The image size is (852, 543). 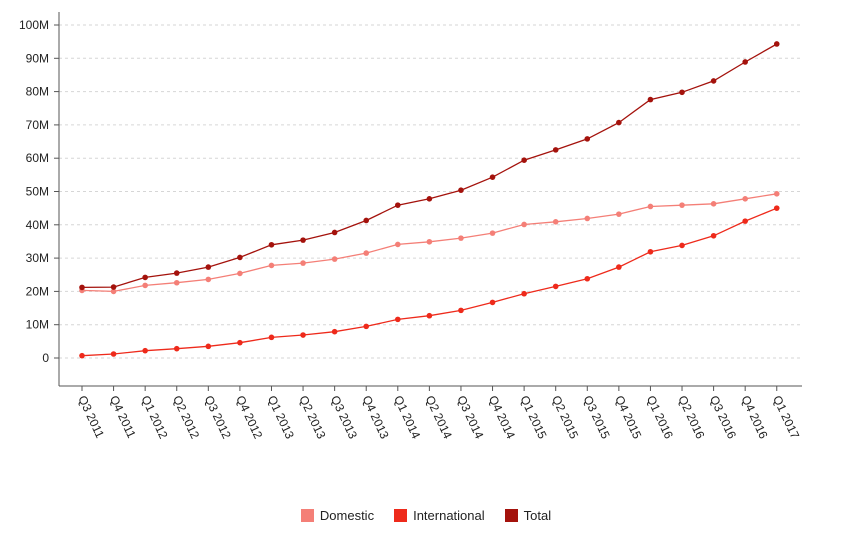 I want to click on x-tick-label: Q1 2013, so click(x=281, y=417).